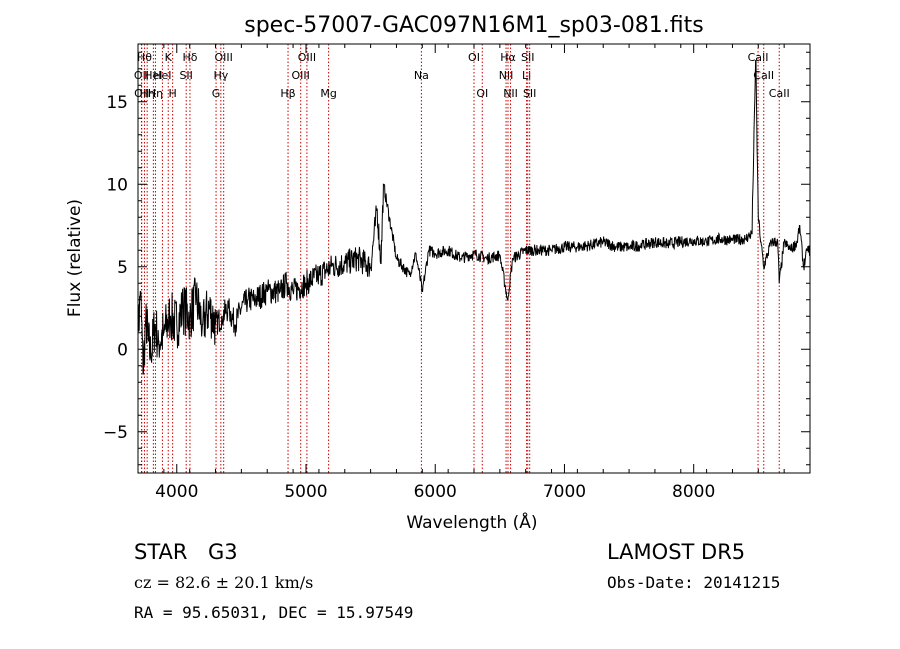 Image resolution: width=900 pixels, height=649 pixels. What do you see at coordinates (169, 57) in the screenshot?
I see `line-marker-label: K` at bounding box center [169, 57].